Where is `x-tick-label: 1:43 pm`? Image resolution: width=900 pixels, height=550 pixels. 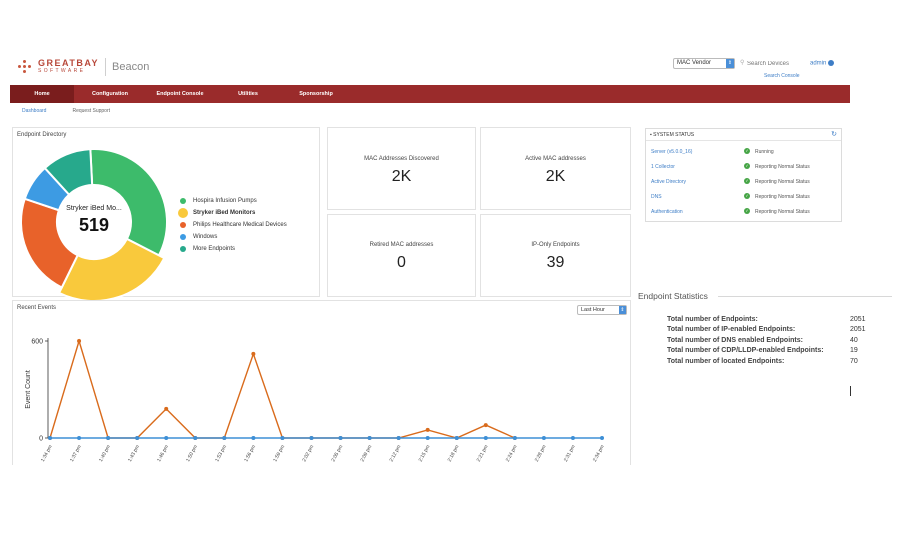
x-tick-label: 1:43 pm is located at coordinates (134, 453).